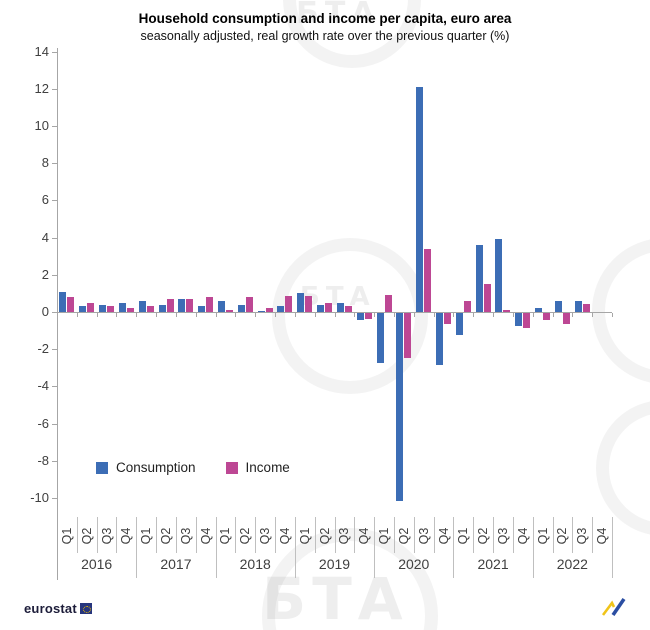 The width and height of the screenshot is (650, 630). I want to click on bar-income-2018-Q4, so click(289, 304).